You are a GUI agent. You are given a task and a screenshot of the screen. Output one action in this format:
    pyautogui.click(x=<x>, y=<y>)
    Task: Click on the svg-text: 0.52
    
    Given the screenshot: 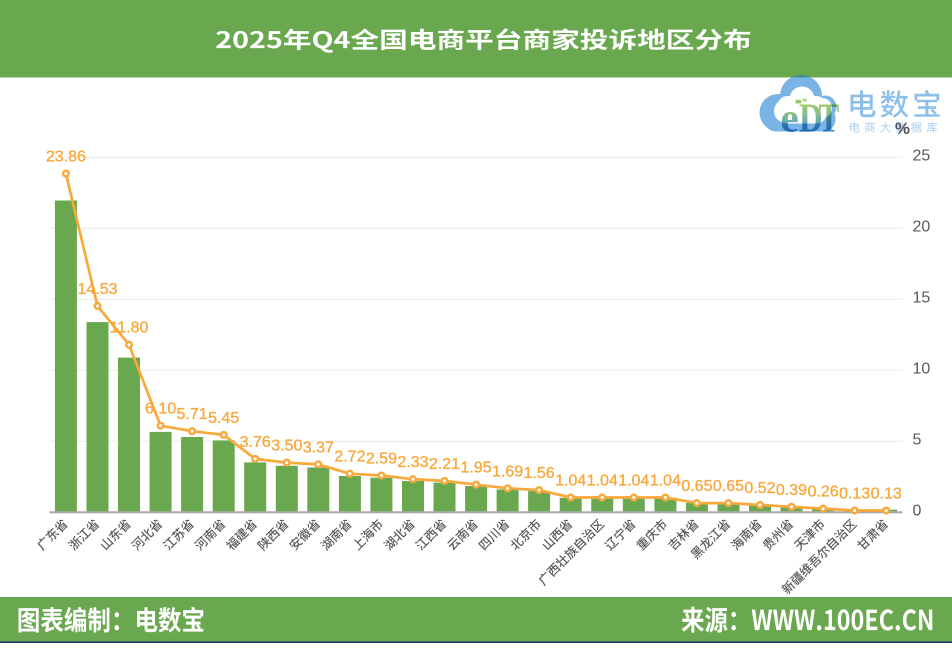 What is the action you would take?
    pyautogui.click(x=759, y=488)
    